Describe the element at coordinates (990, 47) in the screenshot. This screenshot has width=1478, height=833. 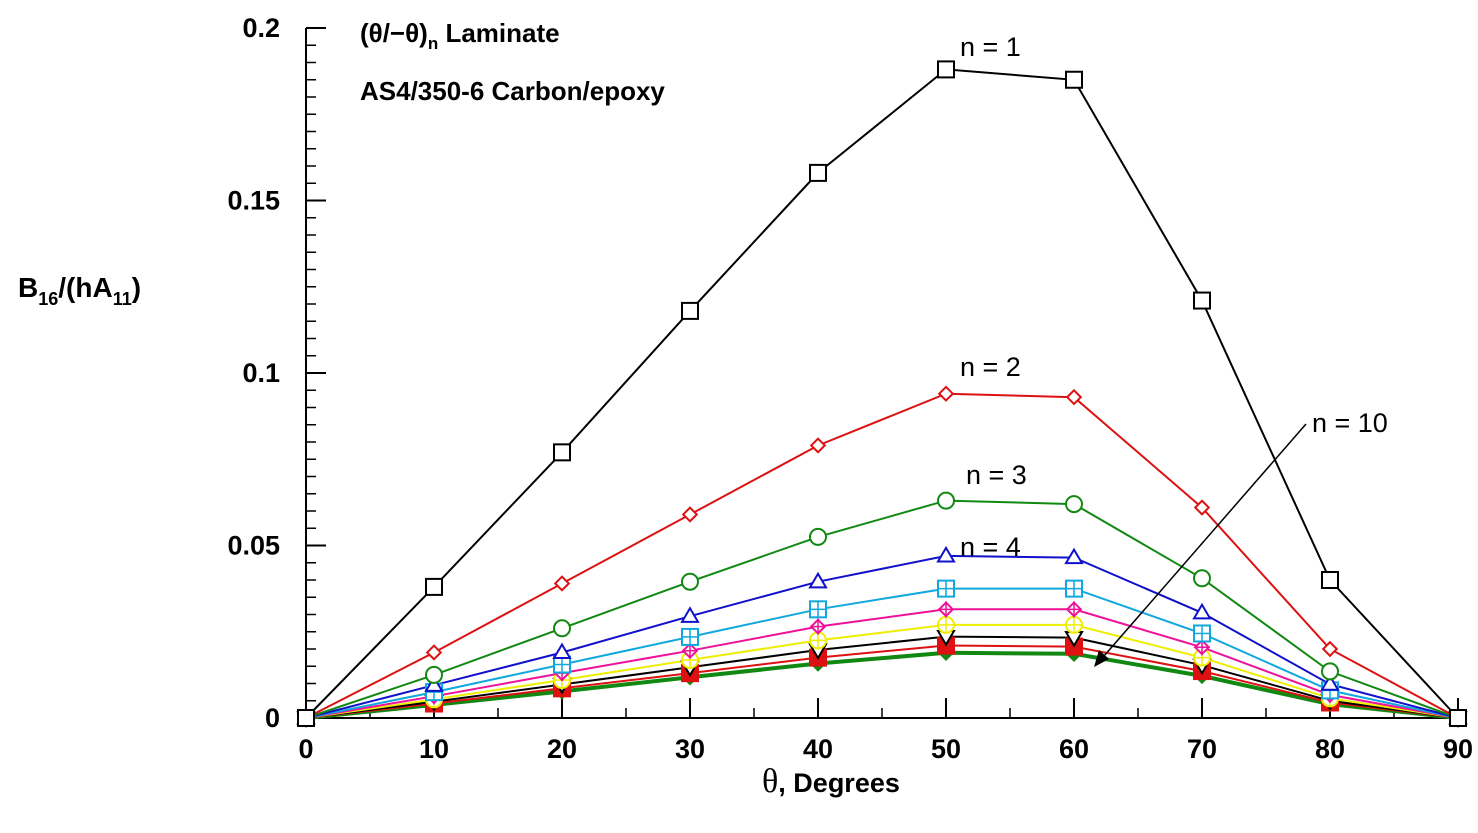
I see `annotation-n1: n = 1` at that location.